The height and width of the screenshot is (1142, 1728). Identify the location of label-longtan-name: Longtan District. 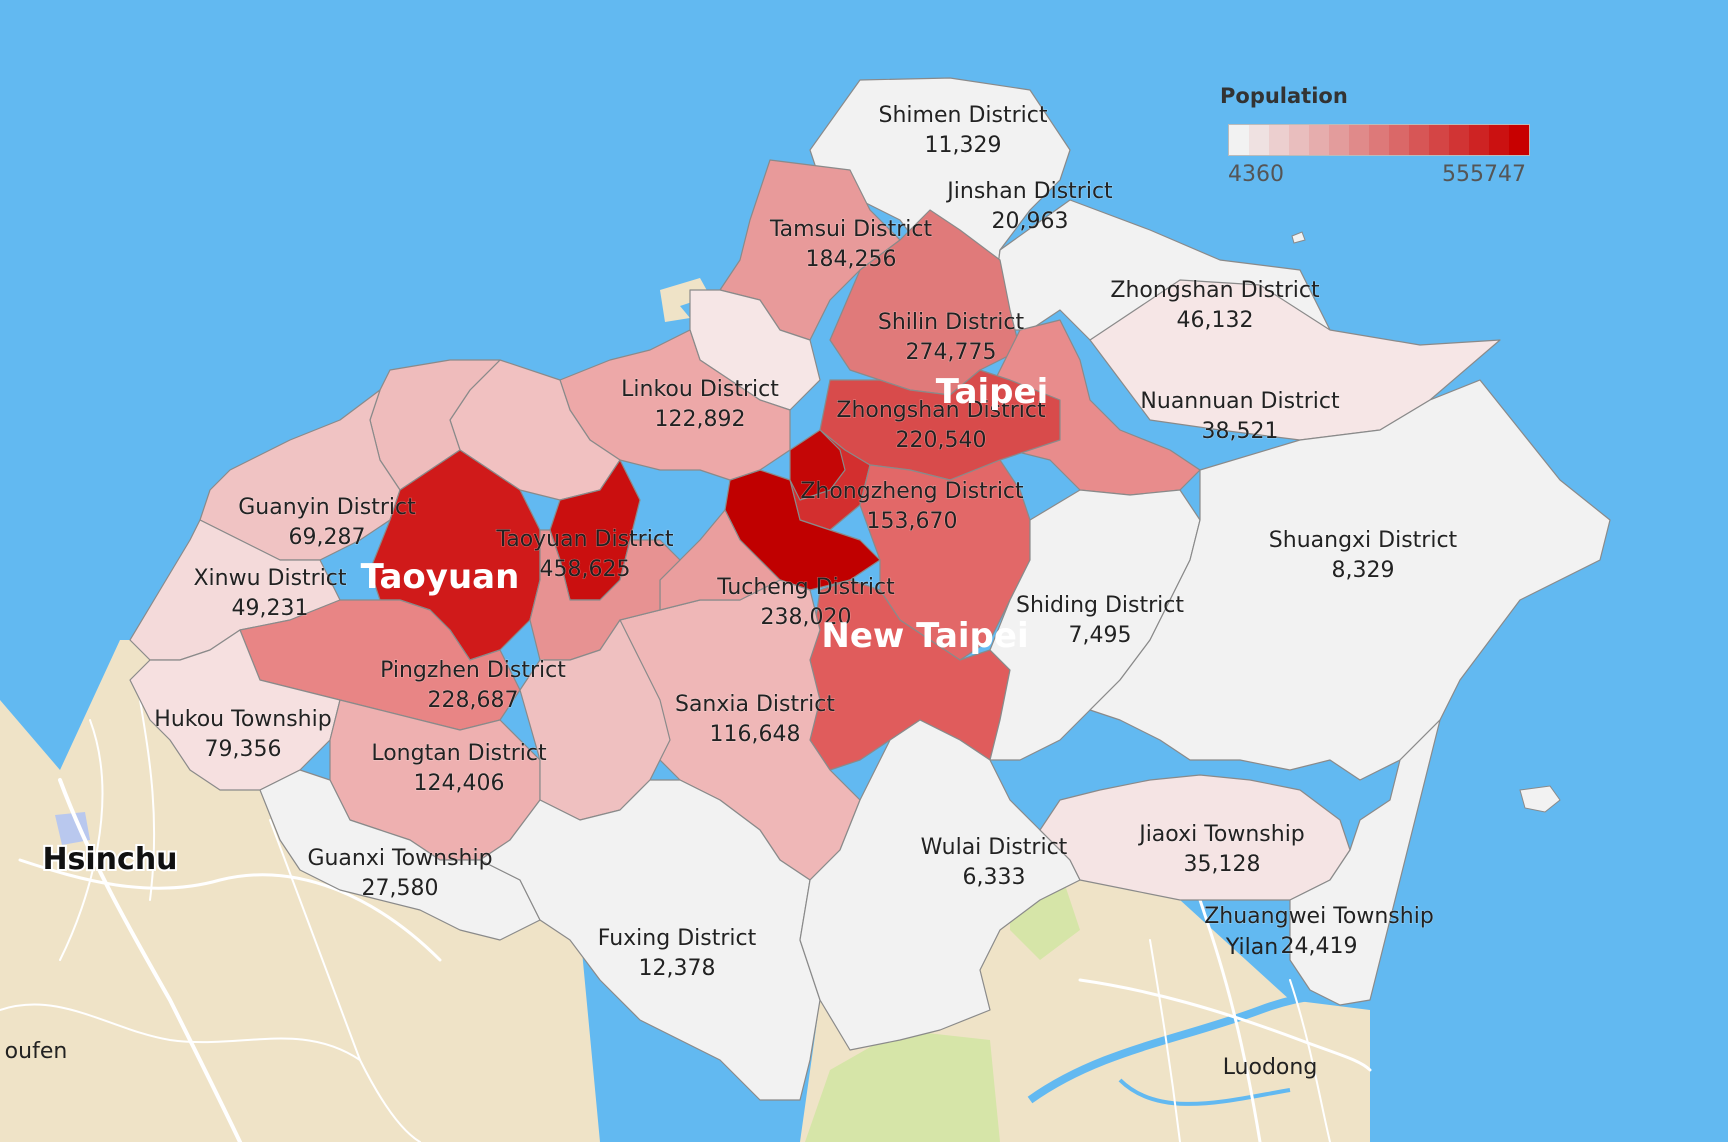
(459, 753).